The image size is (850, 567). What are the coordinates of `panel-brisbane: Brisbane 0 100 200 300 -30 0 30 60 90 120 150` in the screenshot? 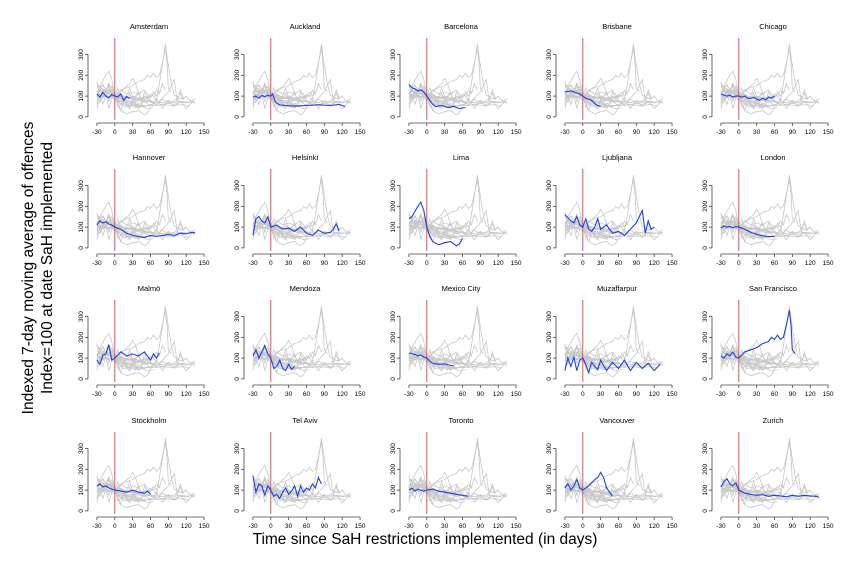 It's located at (612, 79).